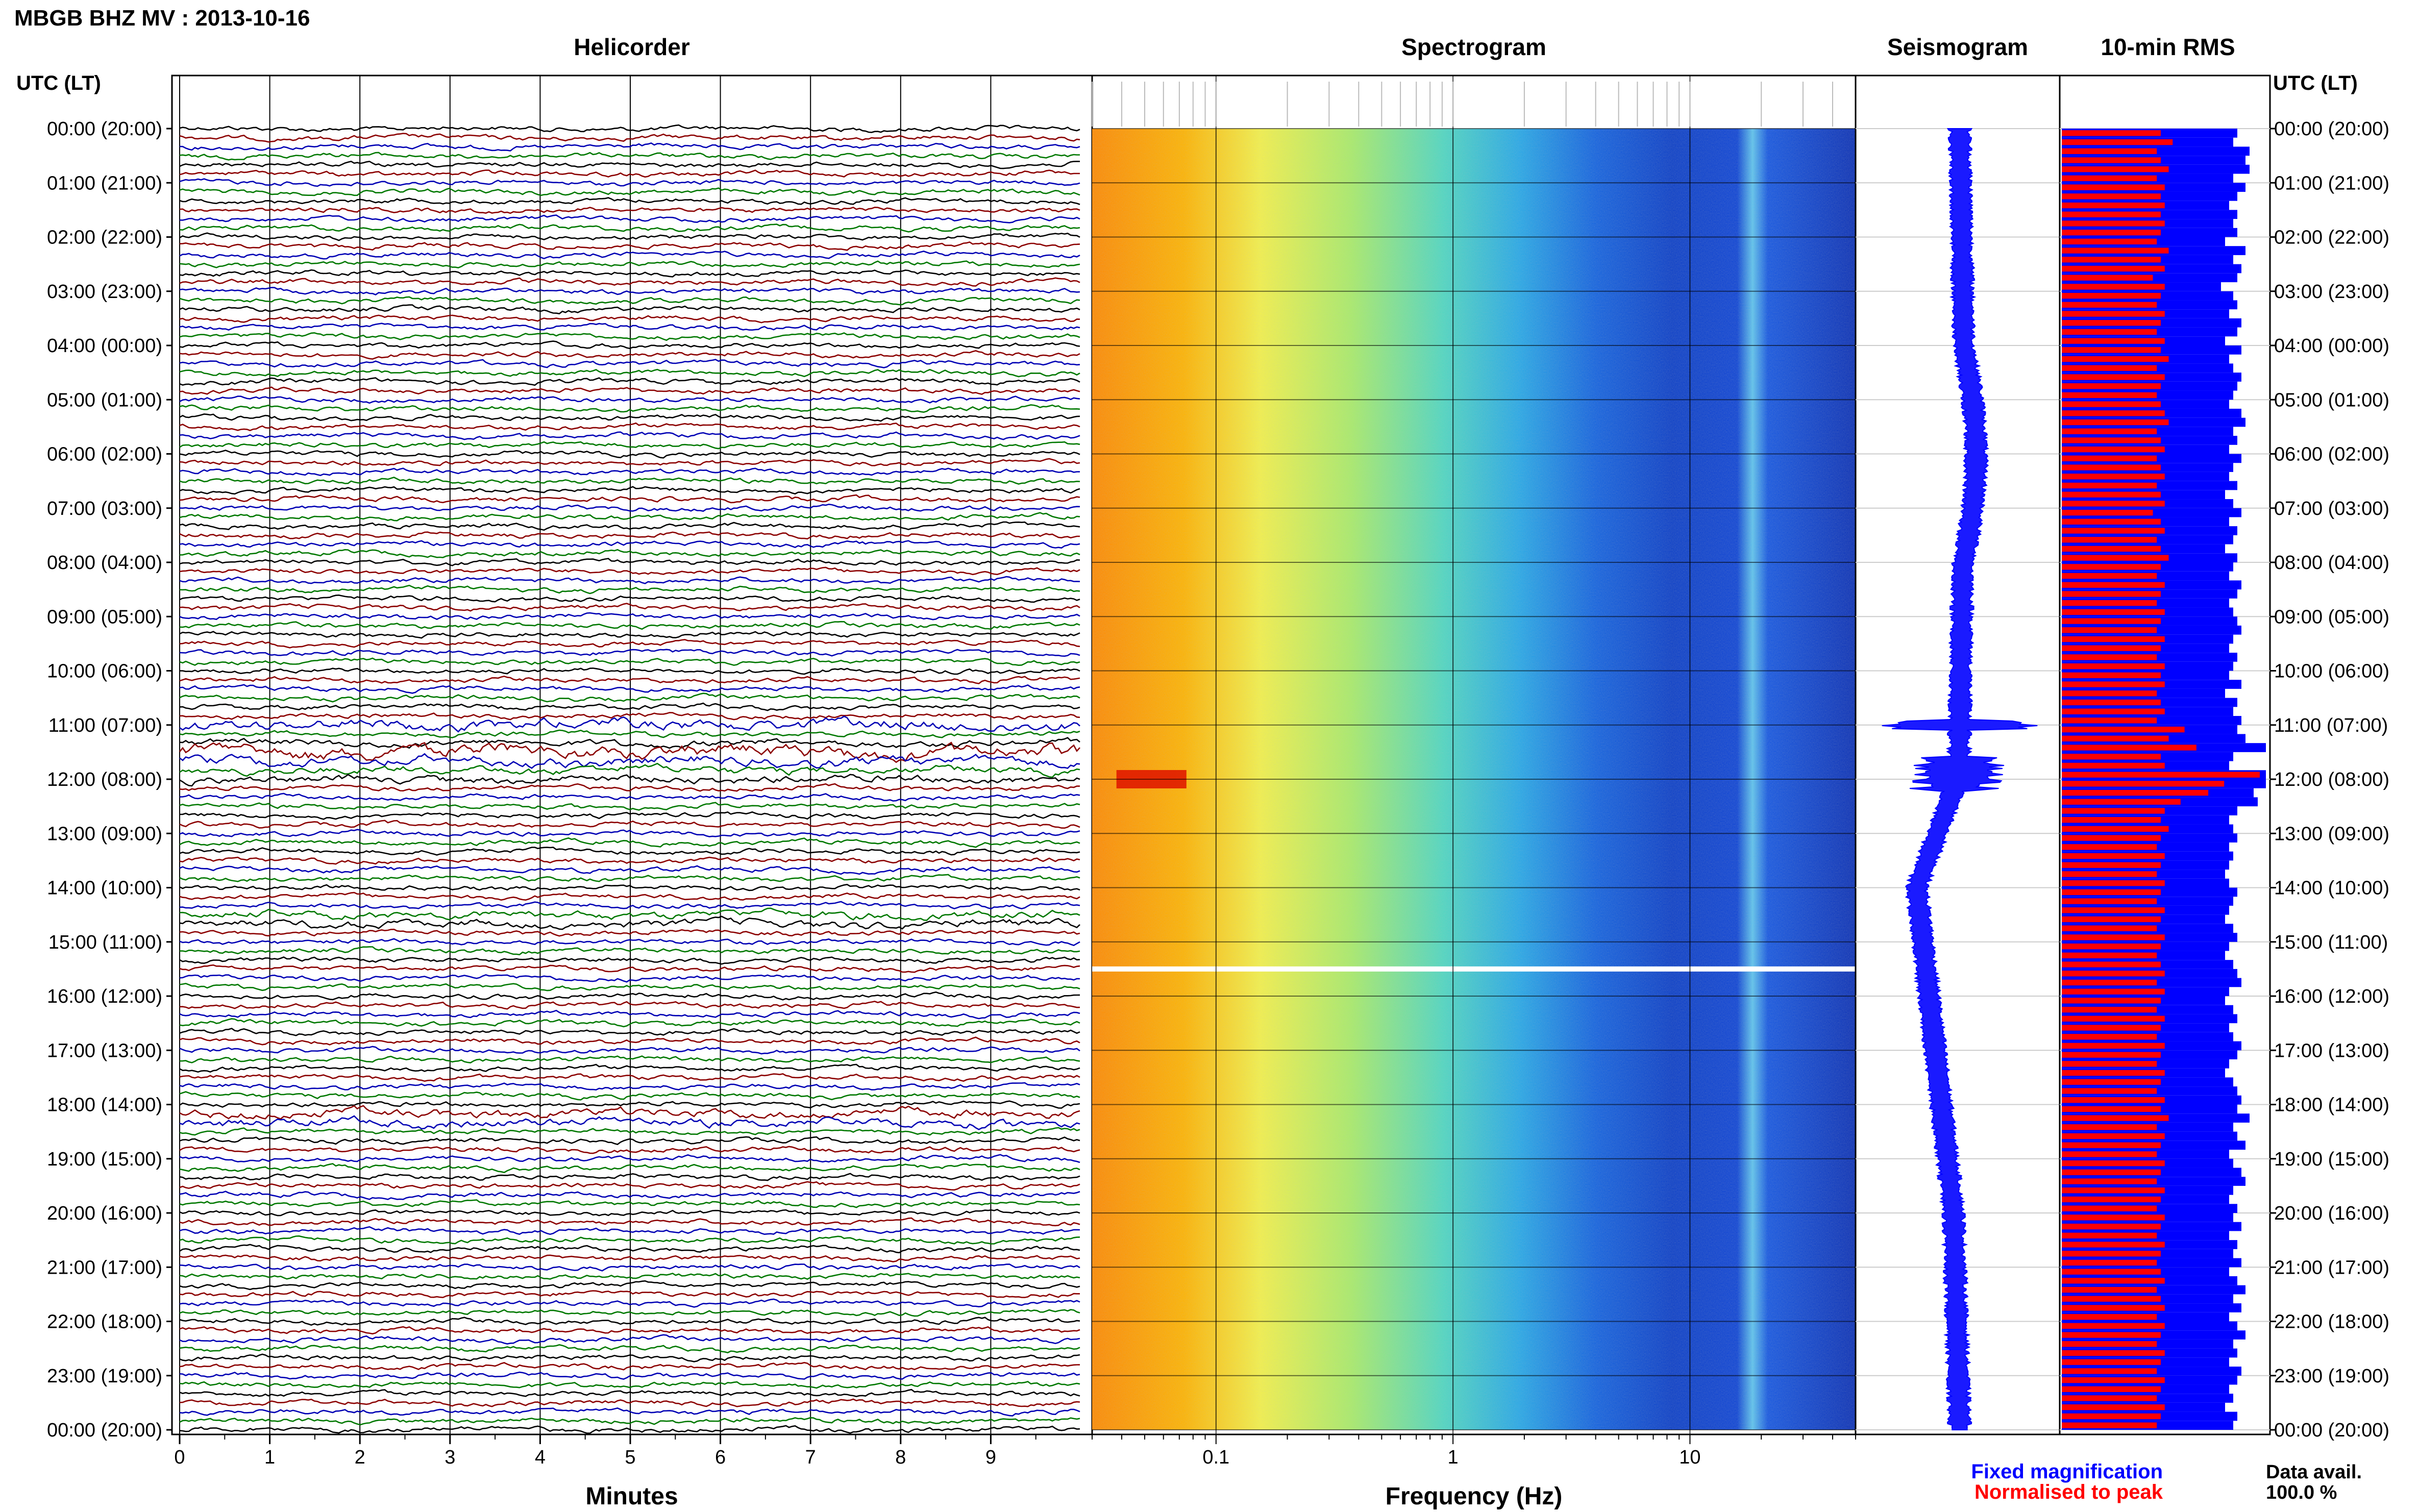 The width and height of the screenshot is (2419, 1512). Describe the element at coordinates (1689, 1457) in the screenshot. I see `frequency-tick-label: 10` at that location.